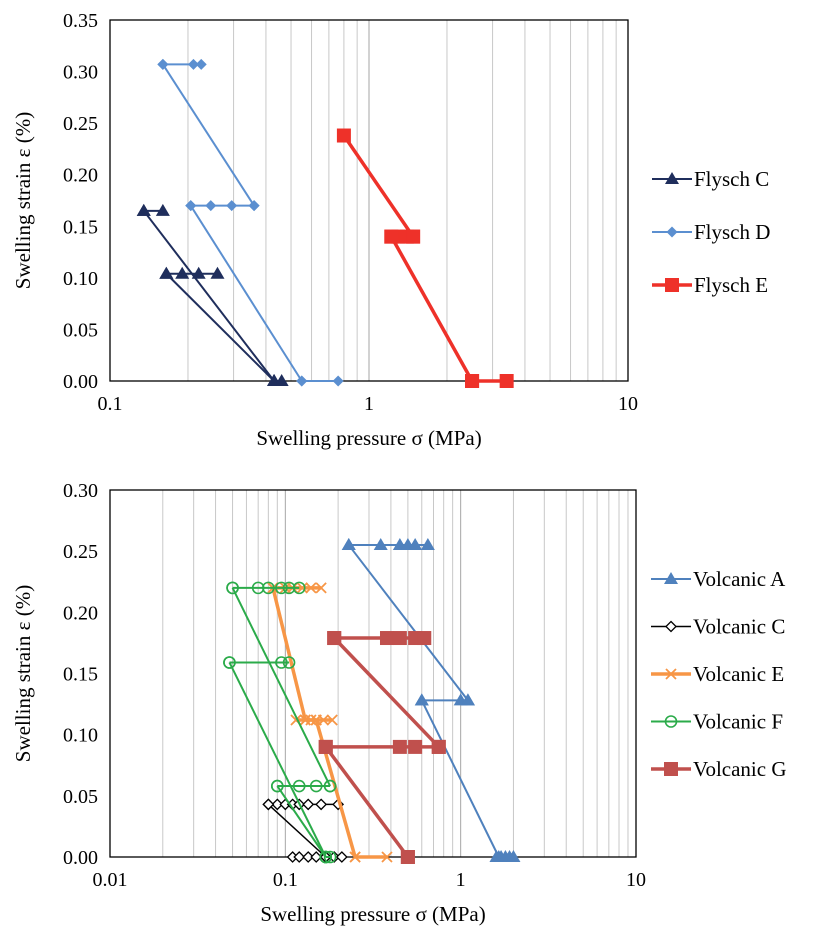 The height and width of the screenshot is (937, 821). What do you see at coordinates (731, 179) in the screenshot?
I see `legend-label: Flysch C` at bounding box center [731, 179].